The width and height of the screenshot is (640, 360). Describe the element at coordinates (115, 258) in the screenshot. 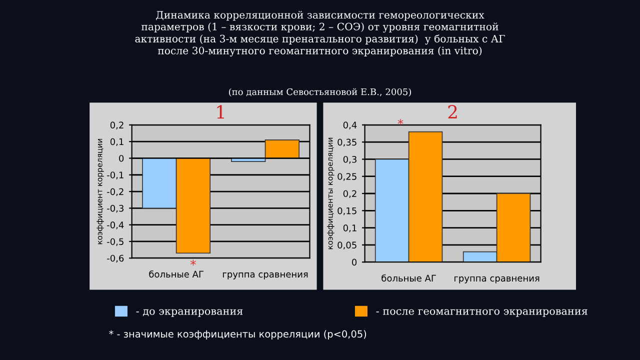

I see `y-tick-label: -0,6` at that location.